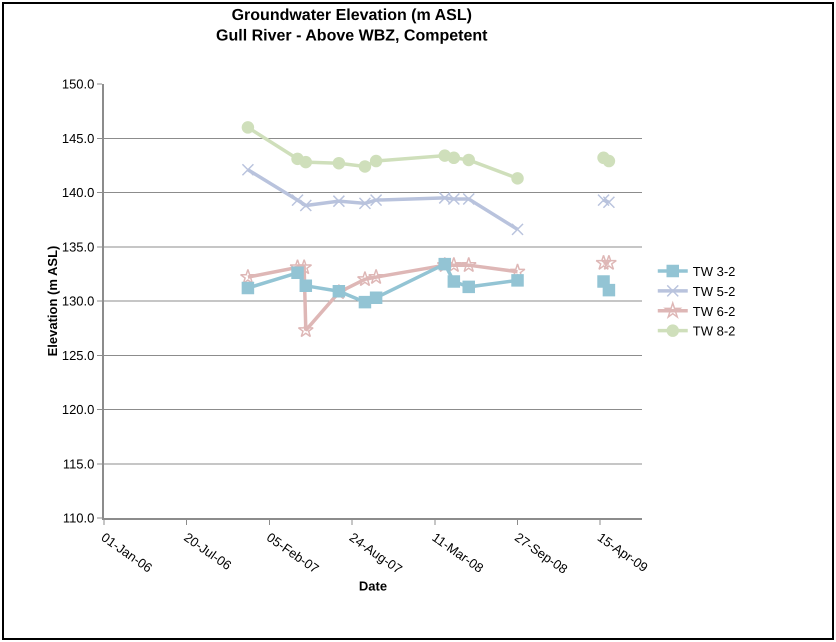 The image size is (836, 642). Describe the element at coordinates (373, 586) in the screenshot. I see `x-axis-title: Date` at that location.